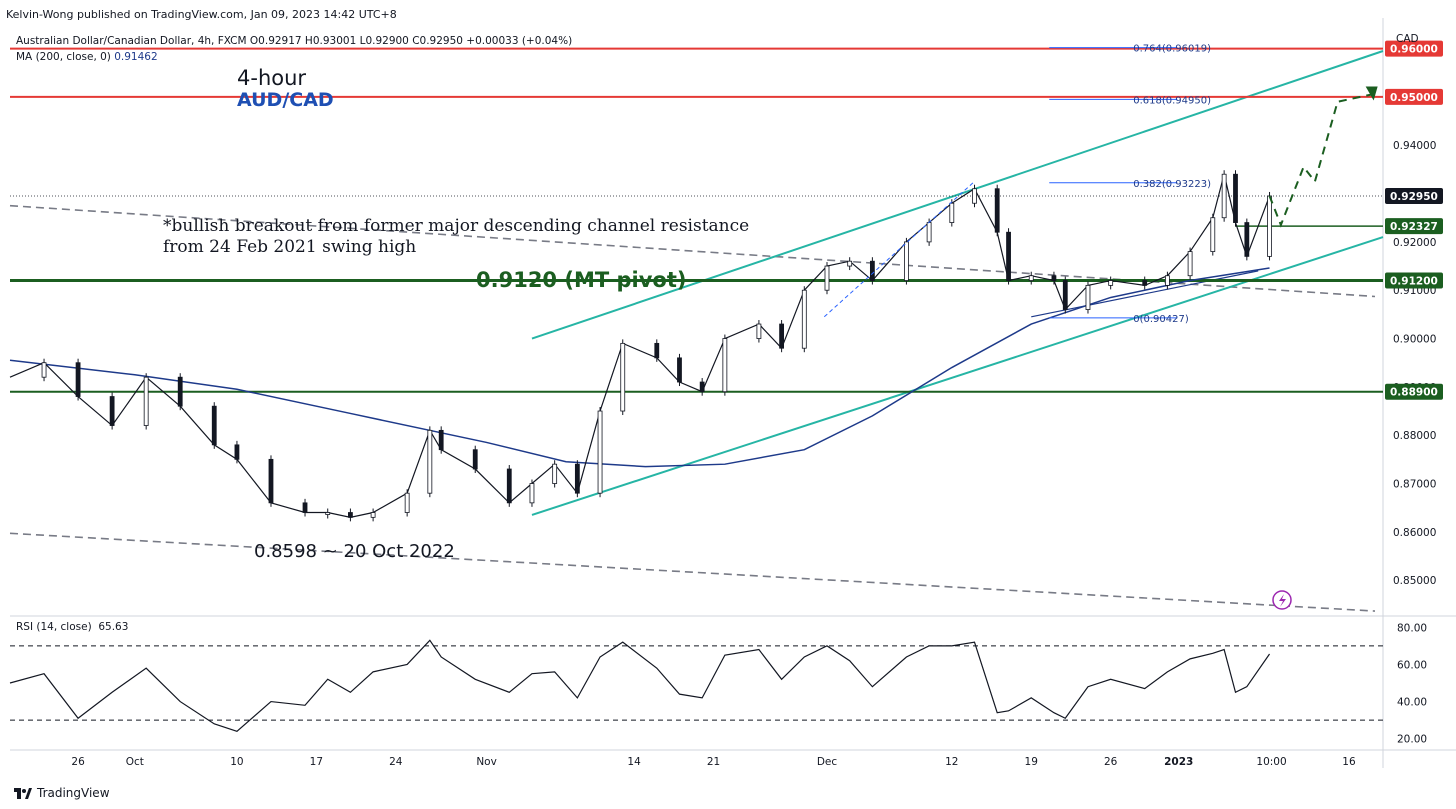 The image size is (1456, 809). Describe the element at coordinates (354, 551) in the screenshot. I see `swing-low-label: 0.8598 ~ 20 Oct 2022` at that location.